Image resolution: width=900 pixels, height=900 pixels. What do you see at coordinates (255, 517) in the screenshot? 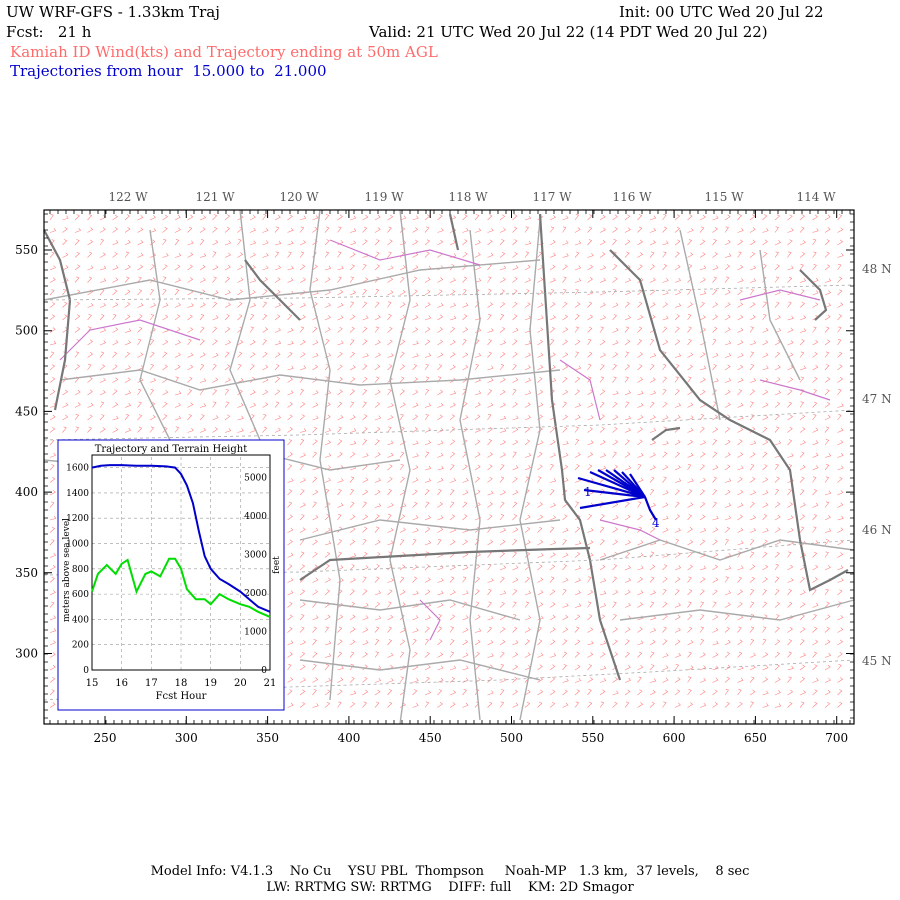
I see `inset-y-right-tick: 4000` at bounding box center [255, 517].